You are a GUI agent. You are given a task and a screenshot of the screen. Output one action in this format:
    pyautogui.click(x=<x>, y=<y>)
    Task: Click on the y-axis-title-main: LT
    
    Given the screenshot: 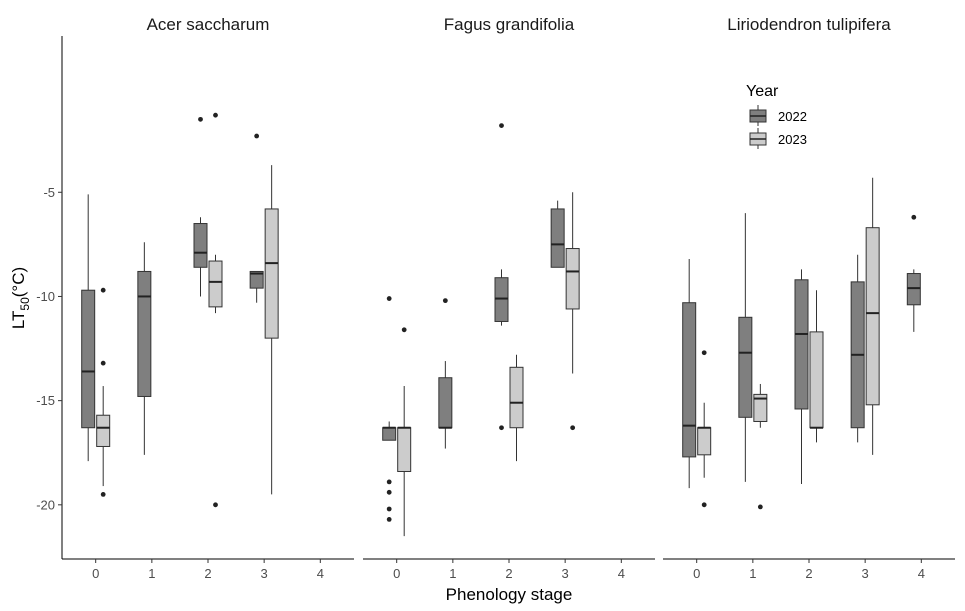 What is the action you would take?
    pyautogui.click(x=18, y=320)
    